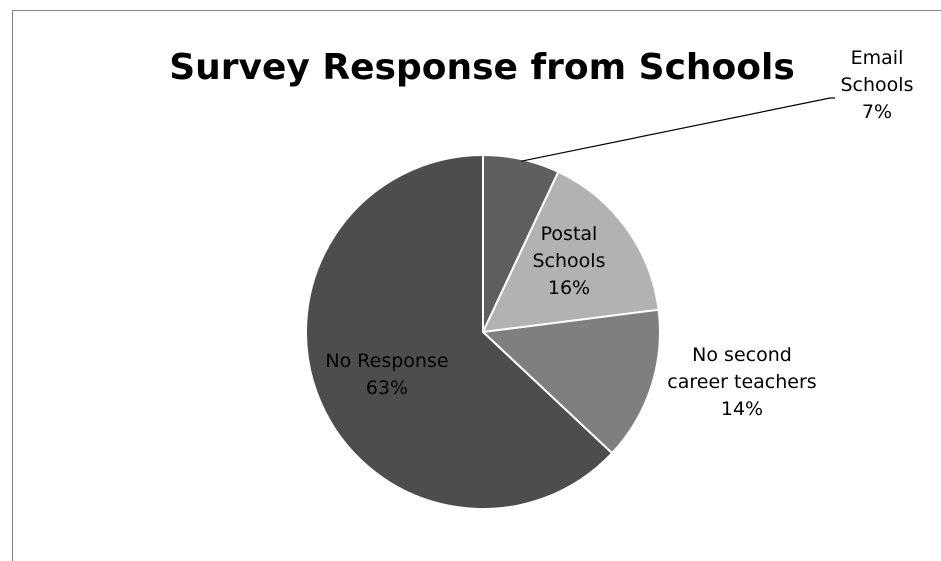 Image resolution: width=941 pixels, height=561 pixels. I want to click on slice-label-0-line-0: Email, so click(877, 58).